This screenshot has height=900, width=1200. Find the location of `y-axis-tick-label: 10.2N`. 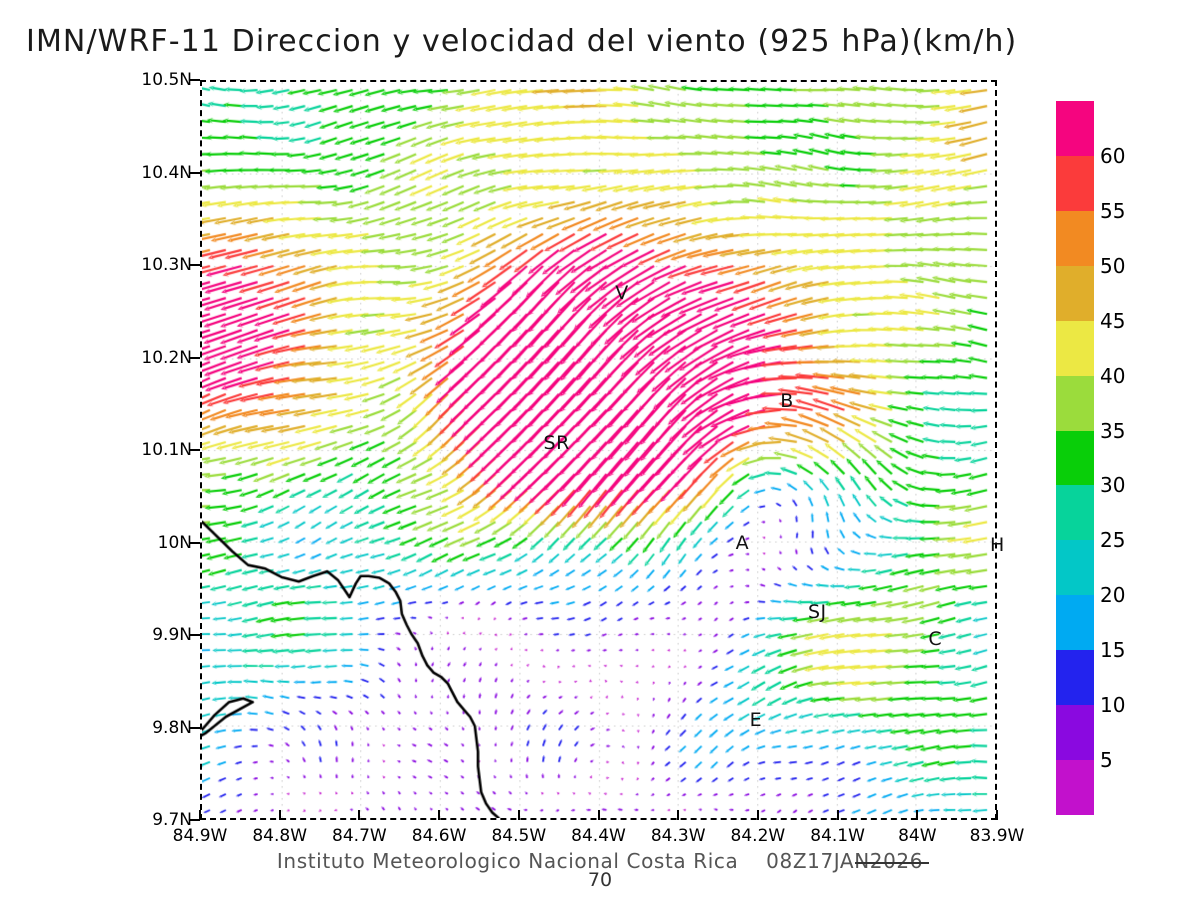

y-axis-tick-label: 10.2N is located at coordinates (166, 357).